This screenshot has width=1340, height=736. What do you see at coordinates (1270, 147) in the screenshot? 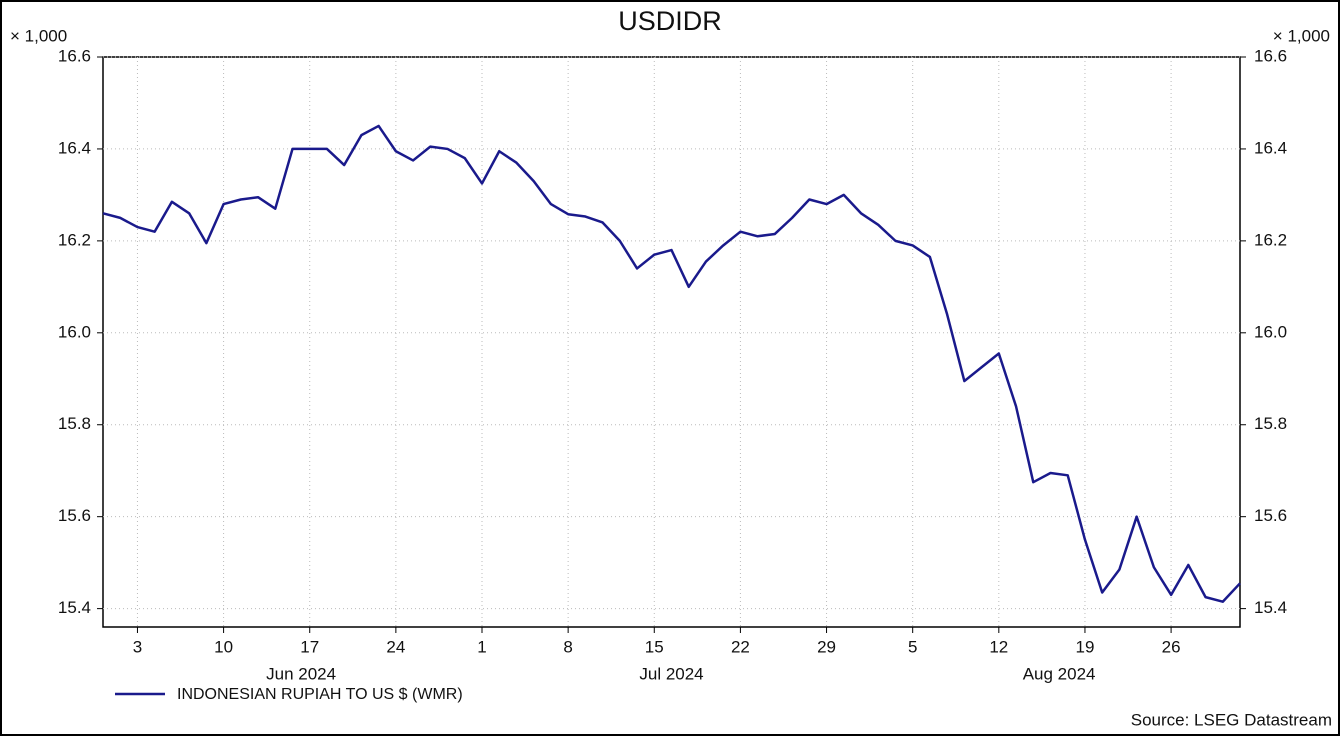
I see `y2-tick-label: 16.4` at bounding box center [1270, 147].